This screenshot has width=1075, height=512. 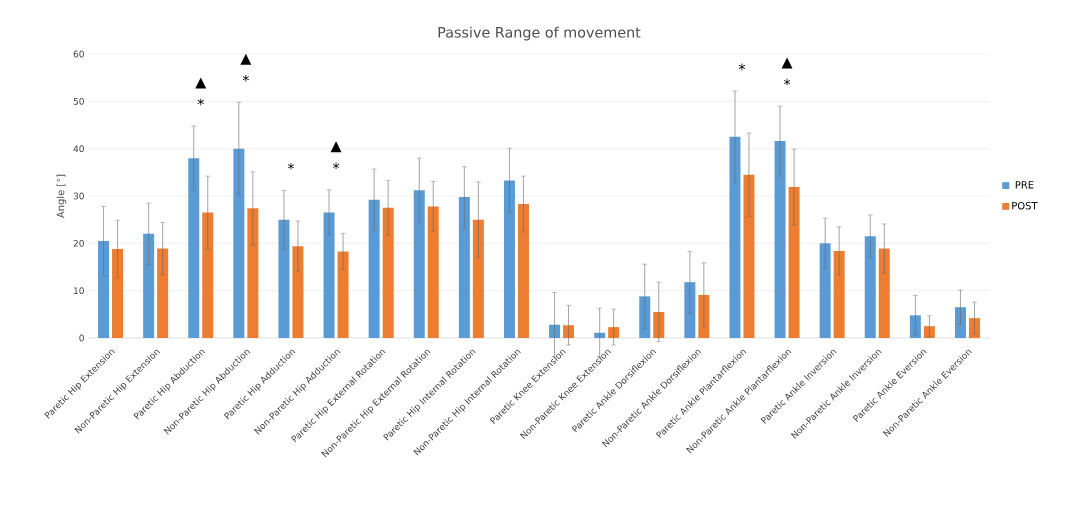 I want to click on y-tick-label: 40, so click(x=78, y=149).